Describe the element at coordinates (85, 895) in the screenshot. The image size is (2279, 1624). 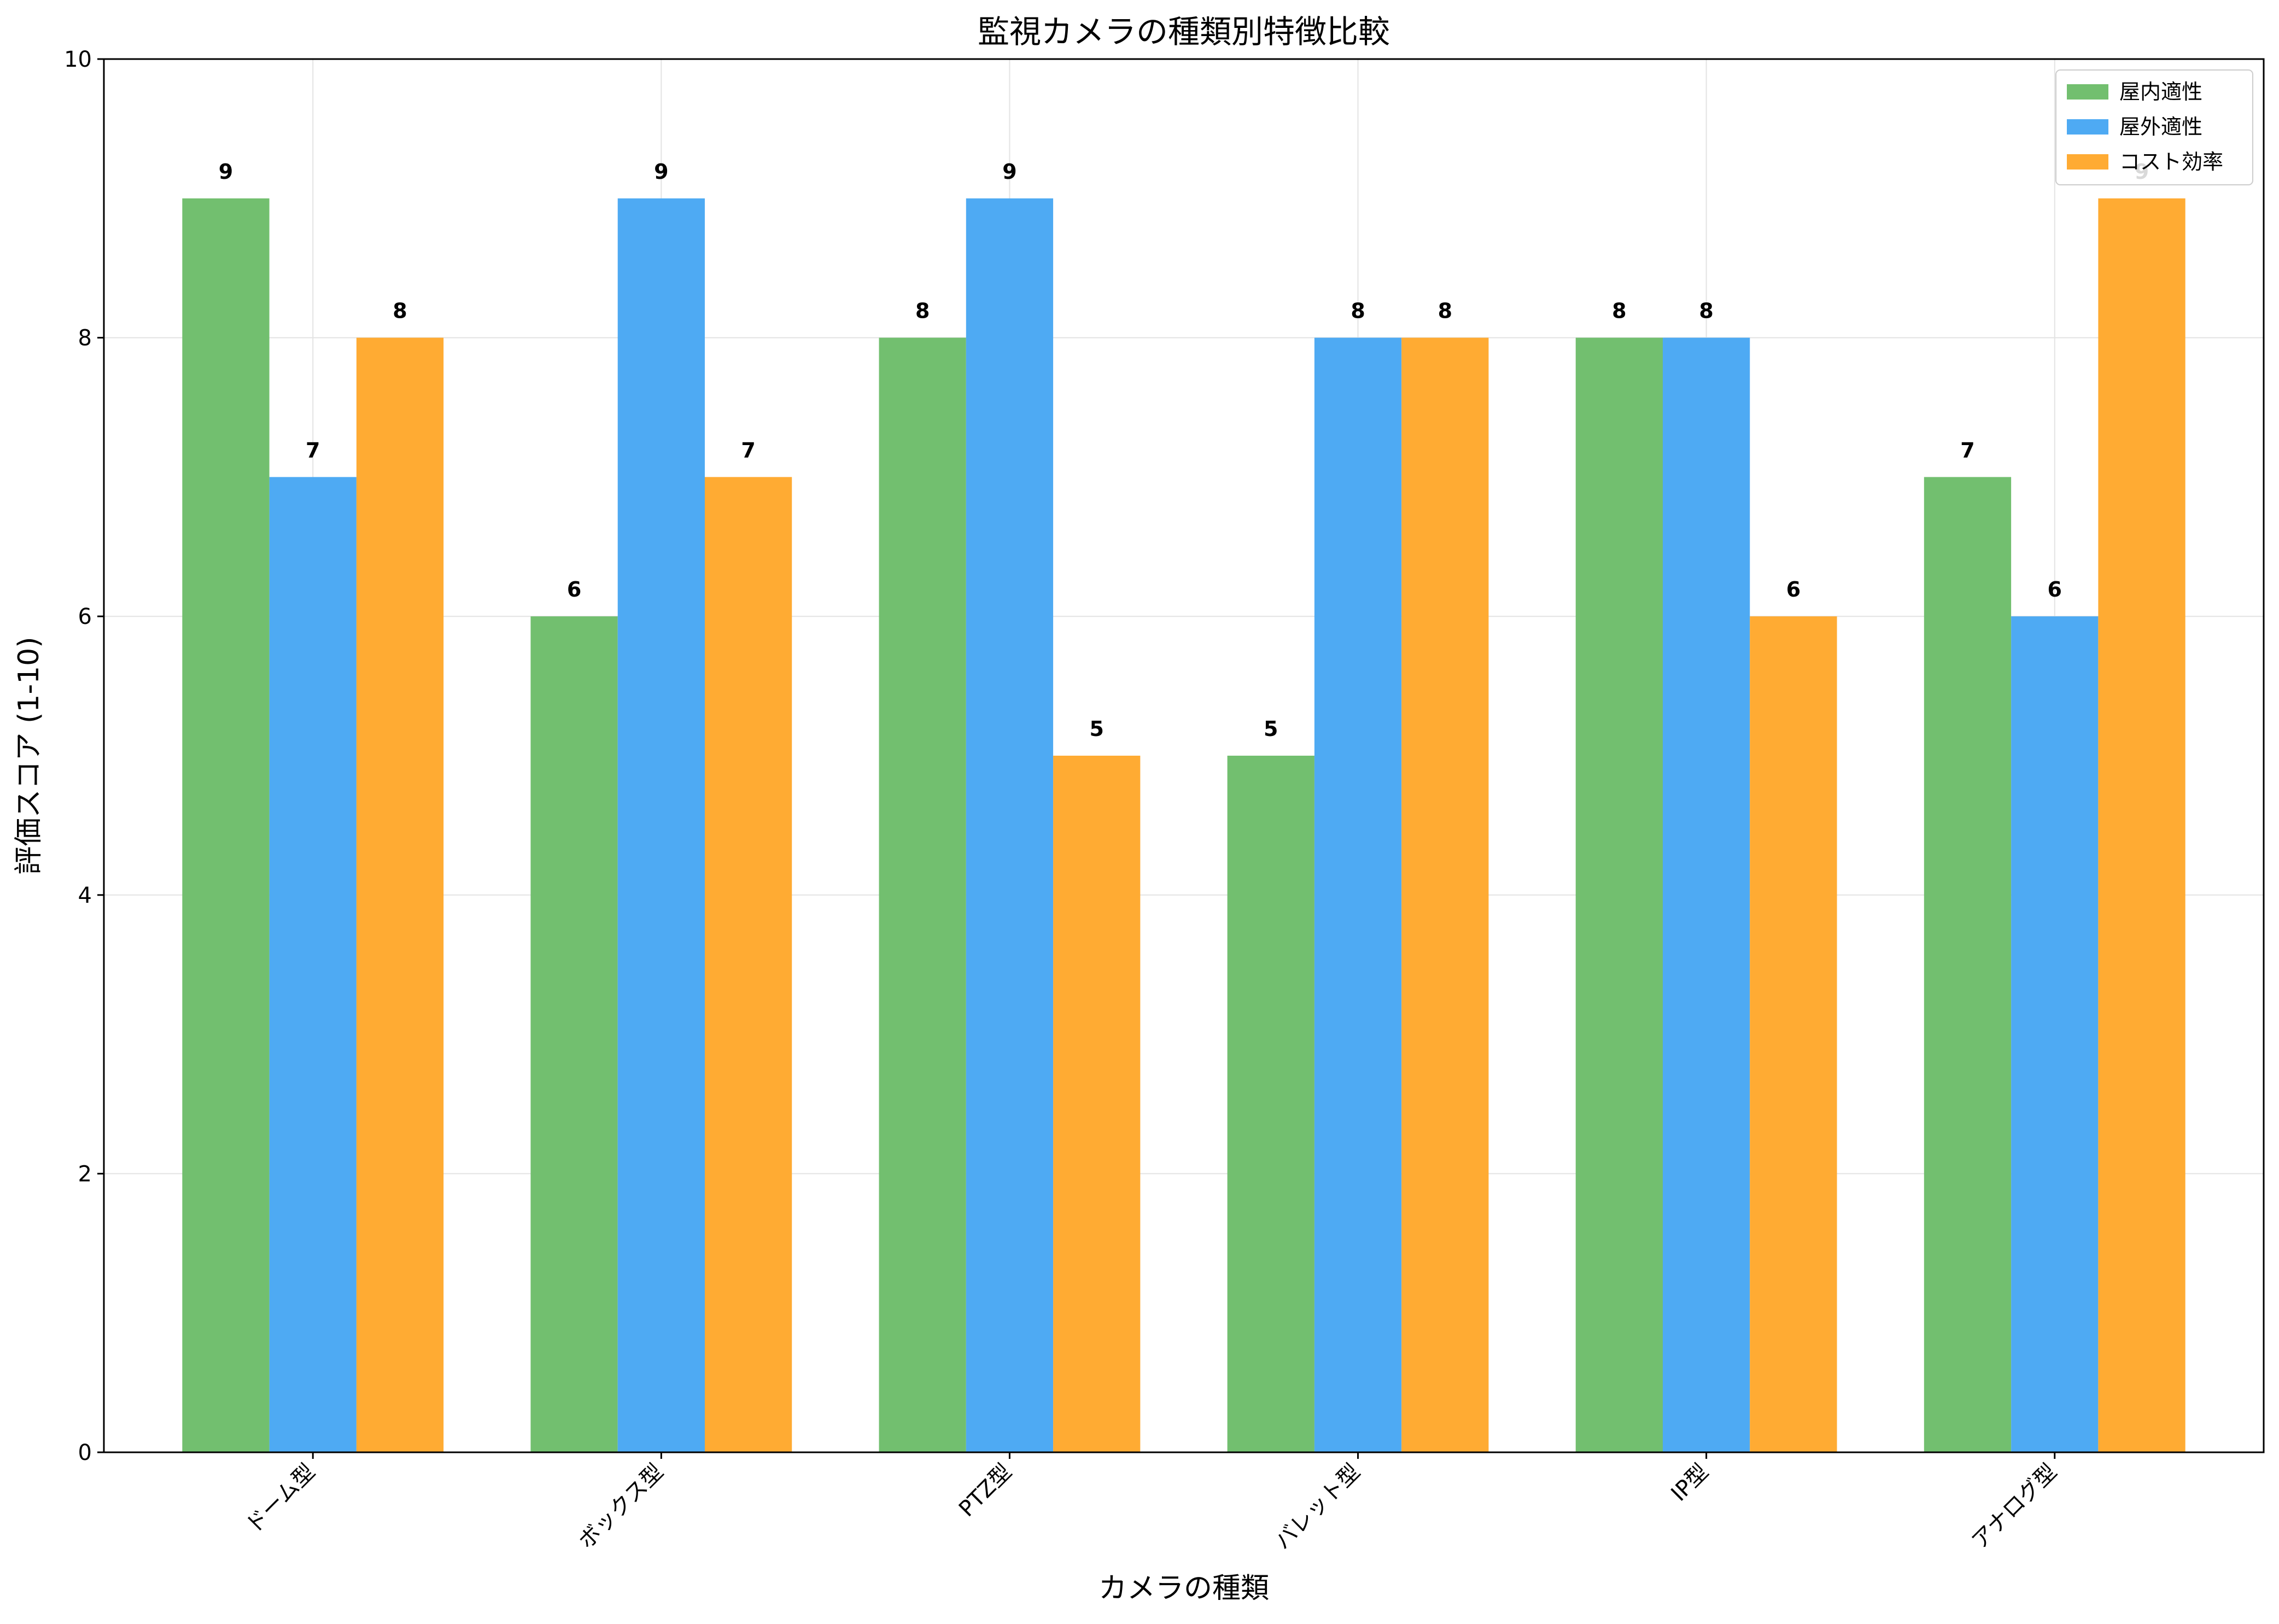
I see `y-tick-label: 4` at that location.